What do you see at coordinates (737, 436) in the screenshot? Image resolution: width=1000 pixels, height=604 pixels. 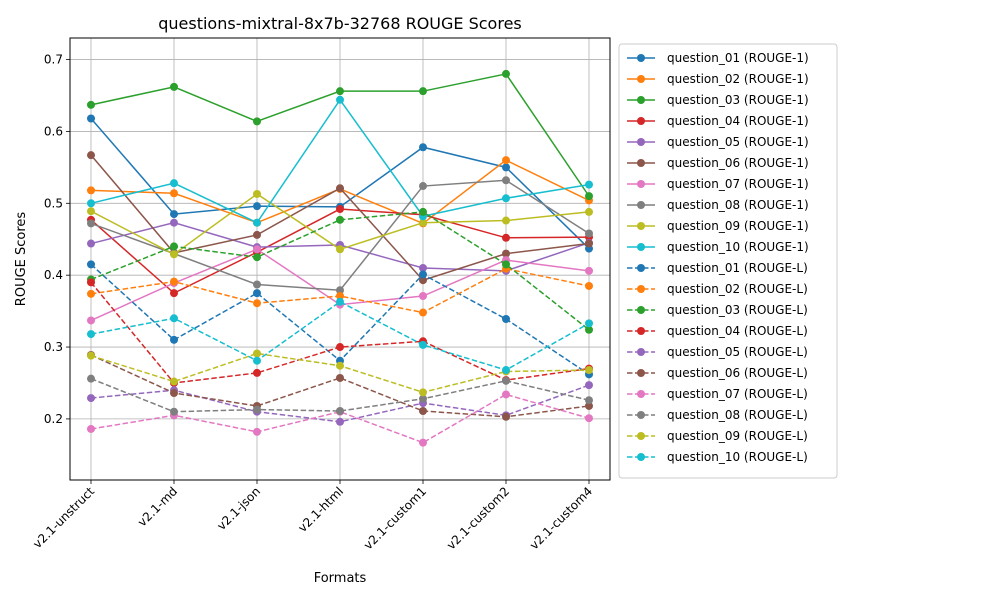 I see `legend-label: question_09 (ROUGE-L)` at bounding box center [737, 436].